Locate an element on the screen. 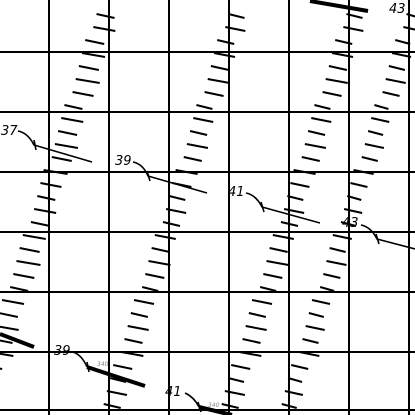 This screenshot has height=415, width=415. index-contour-41-tick is located at coordinates (199, 407).